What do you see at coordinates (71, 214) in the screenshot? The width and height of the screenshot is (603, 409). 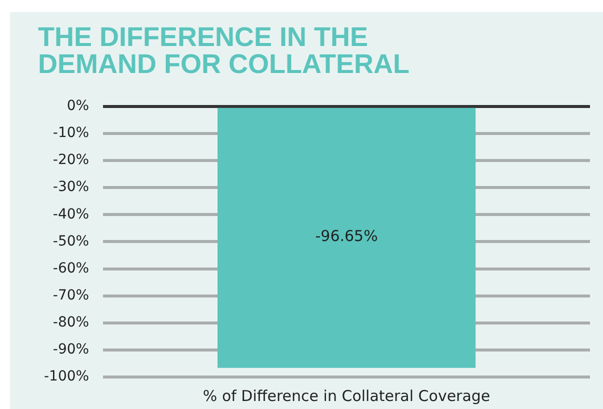 I see `y-tick-label: -40%` at bounding box center [71, 214].